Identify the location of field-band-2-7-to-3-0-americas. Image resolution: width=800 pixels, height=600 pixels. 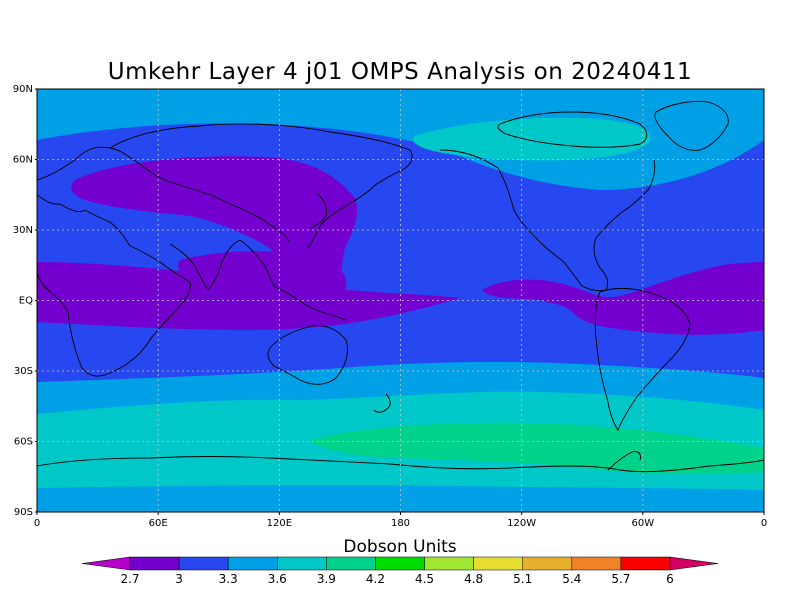
(623, 298).